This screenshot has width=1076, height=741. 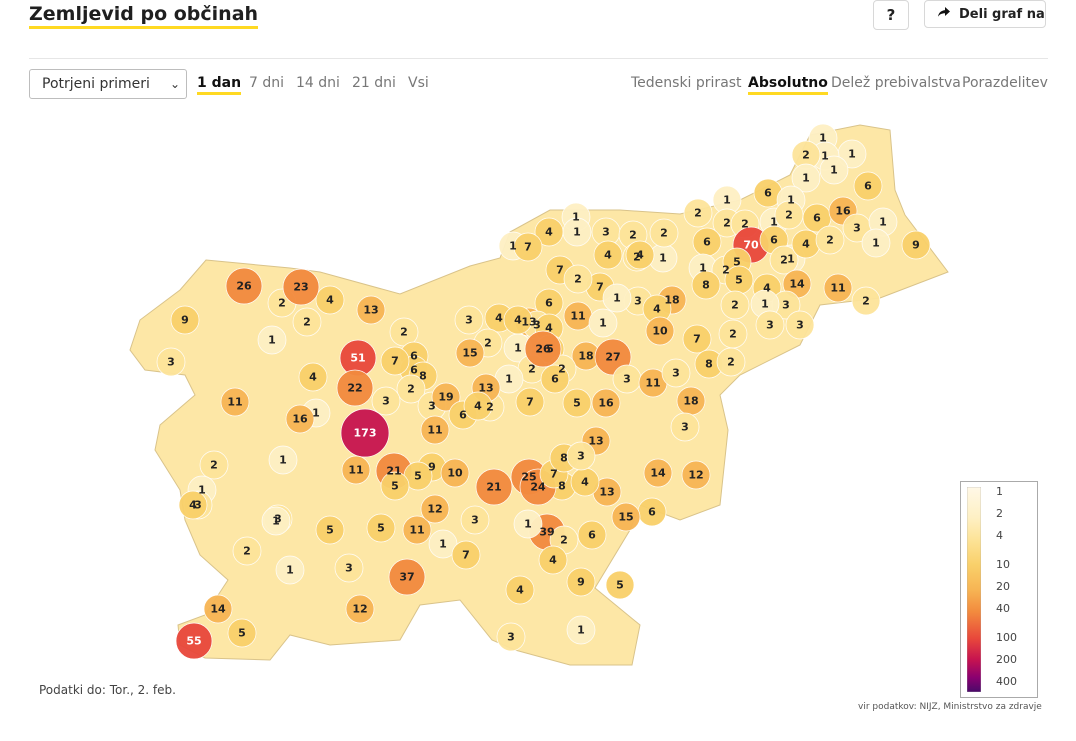 I want to click on tab-absolutno: Absolutno, so click(x=788, y=85).